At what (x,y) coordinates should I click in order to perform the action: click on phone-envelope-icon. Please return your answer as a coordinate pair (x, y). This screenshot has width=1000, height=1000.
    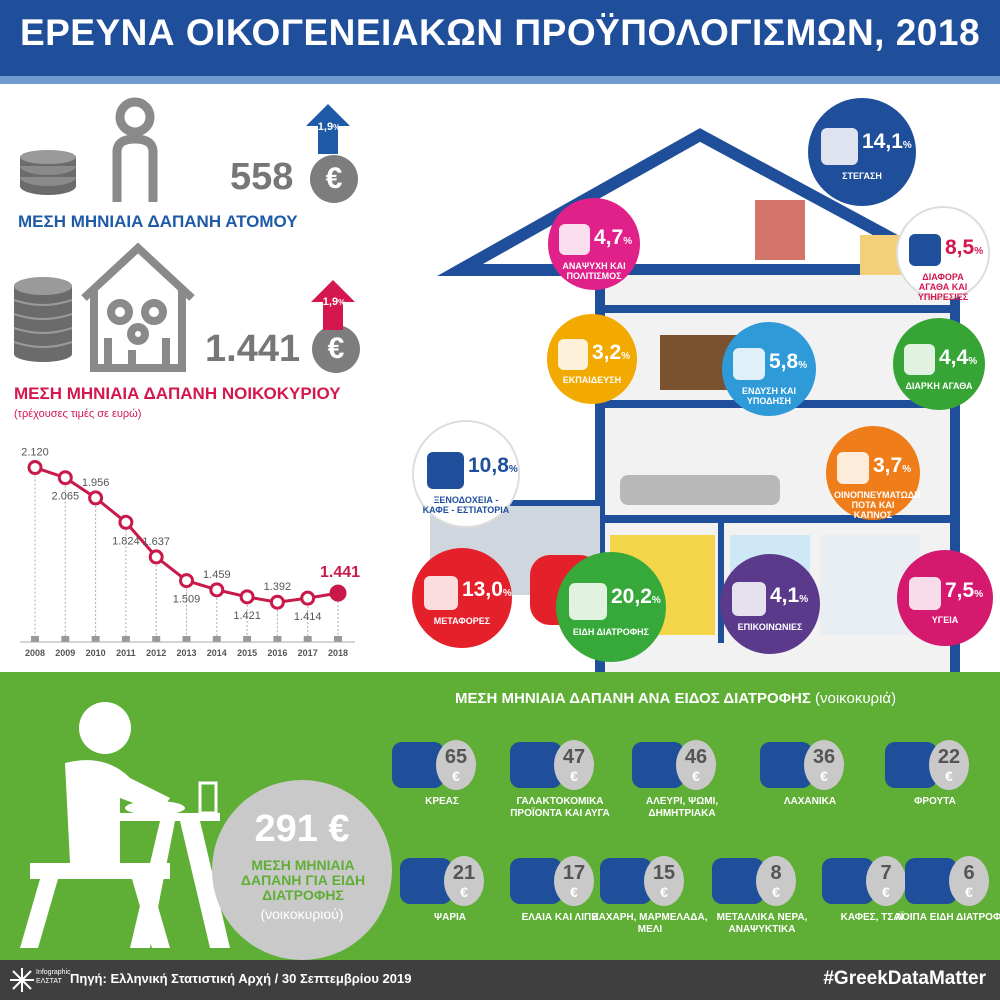
    Looking at the image, I should click on (749, 599).